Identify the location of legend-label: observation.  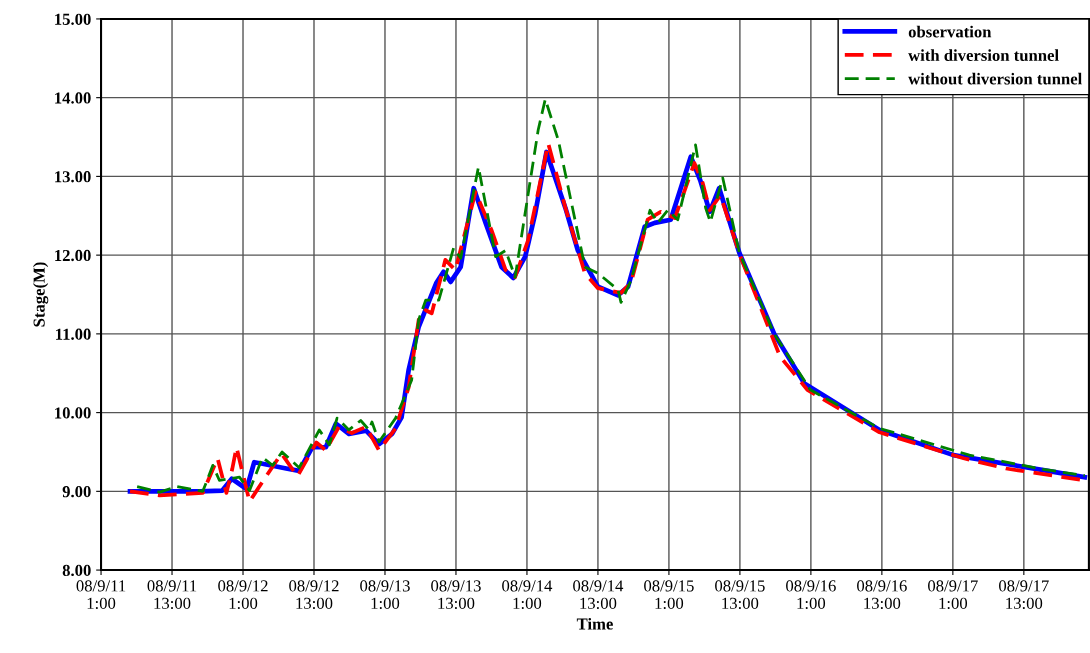
(950, 31).